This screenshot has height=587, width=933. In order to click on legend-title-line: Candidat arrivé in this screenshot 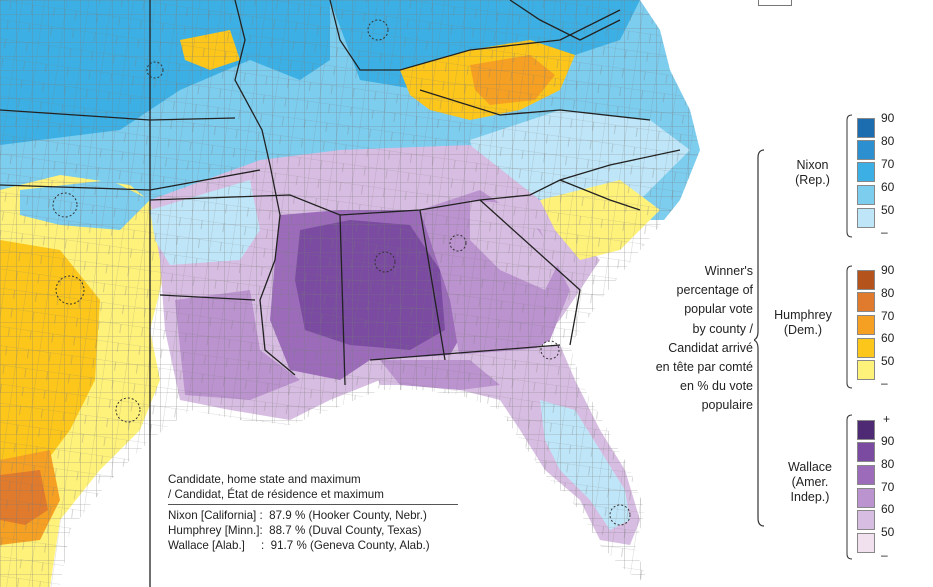, I will do `click(710, 347)`.